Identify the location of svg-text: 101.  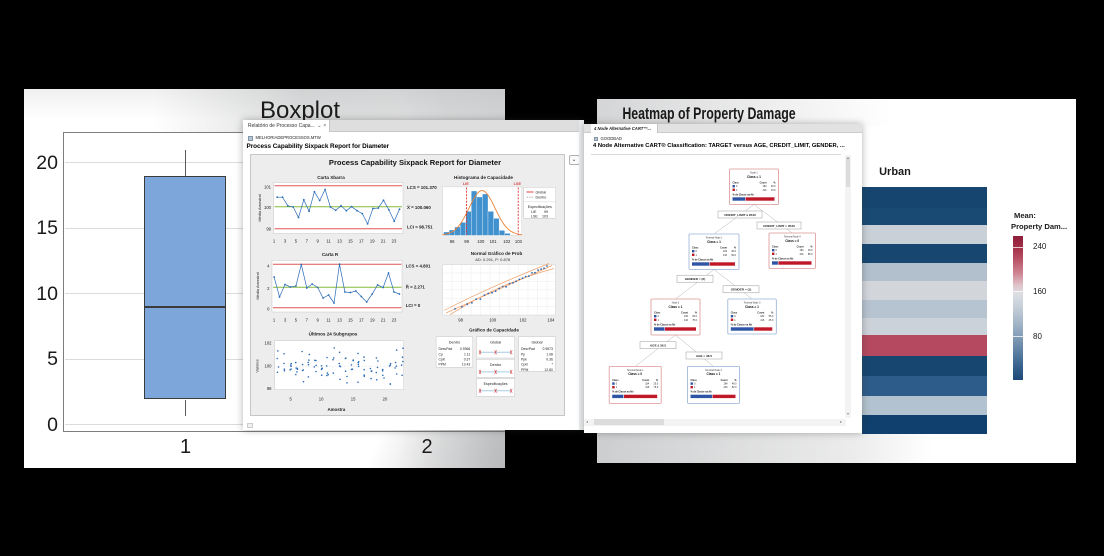
(494, 241).